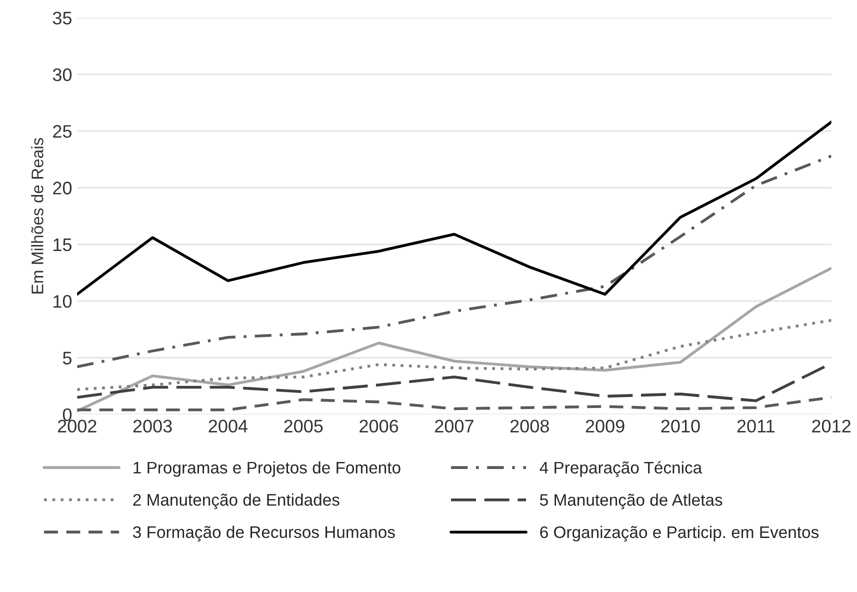 The width and height of the screenshot is (857, 592). What do you see at coordinates (67, 358) in the screenshot?
I see `y-tick-label: 5` at bounding box center [67, 358].